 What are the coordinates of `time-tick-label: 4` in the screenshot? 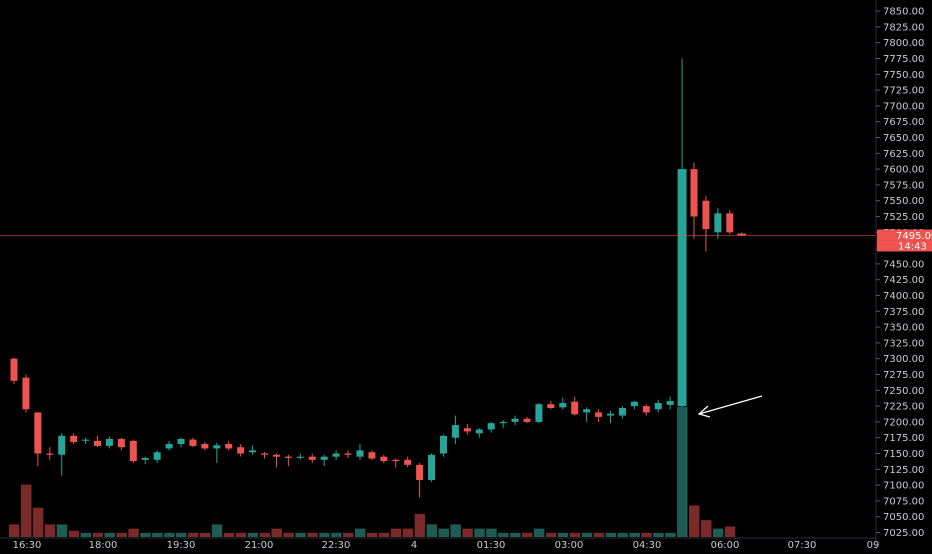 It's located at (414, 545).